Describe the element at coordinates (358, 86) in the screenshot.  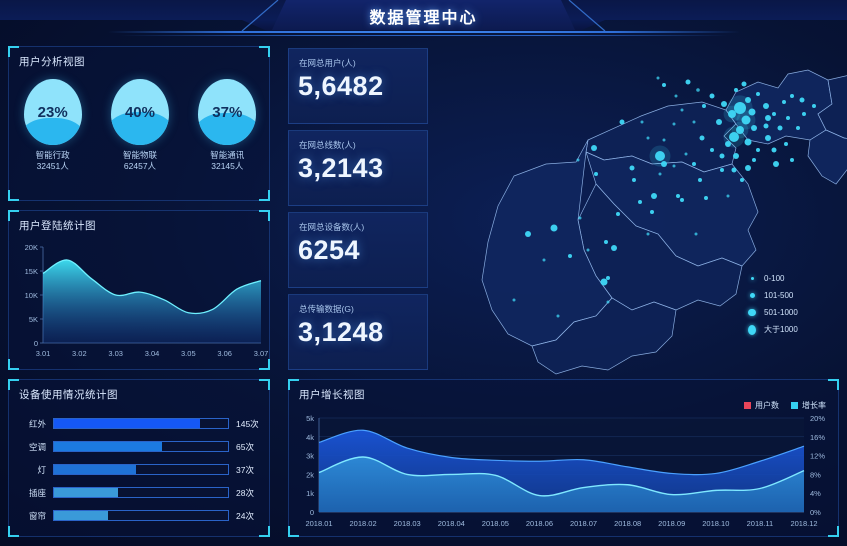
I see `kpi-card: 在网总用户(人) 5,6482` at that location.